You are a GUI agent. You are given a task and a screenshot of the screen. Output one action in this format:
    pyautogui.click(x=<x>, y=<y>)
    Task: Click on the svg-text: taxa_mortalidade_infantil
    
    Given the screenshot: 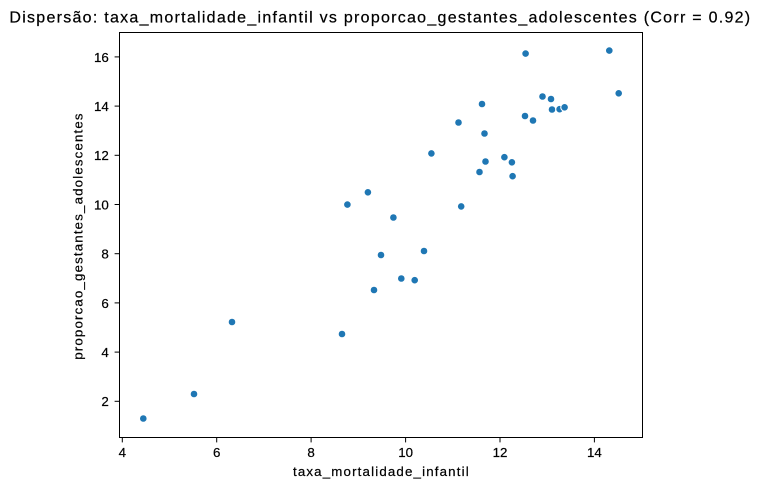 What is the action you would take?
    pyautogui.click(x=381, y=471)
    